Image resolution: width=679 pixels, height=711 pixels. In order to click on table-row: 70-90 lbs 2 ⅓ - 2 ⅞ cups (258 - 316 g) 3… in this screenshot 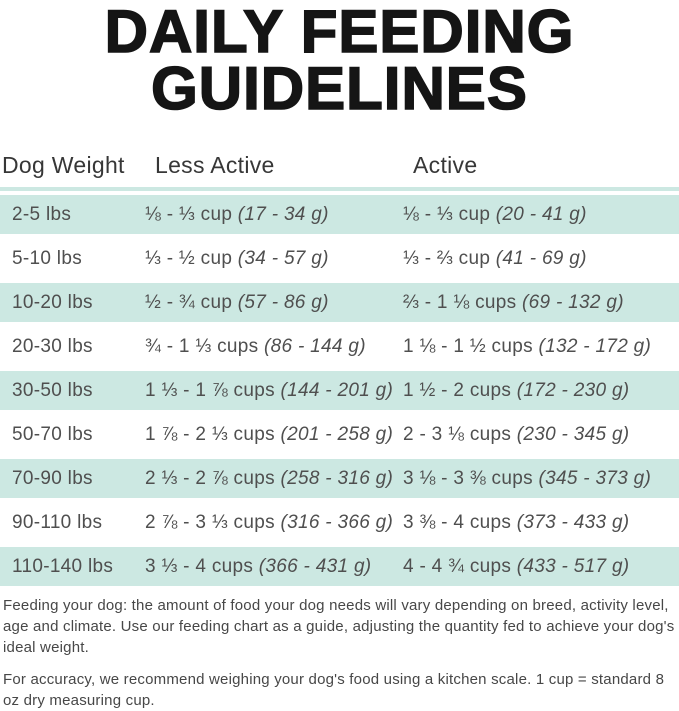, I will do `click(339, 478)`.